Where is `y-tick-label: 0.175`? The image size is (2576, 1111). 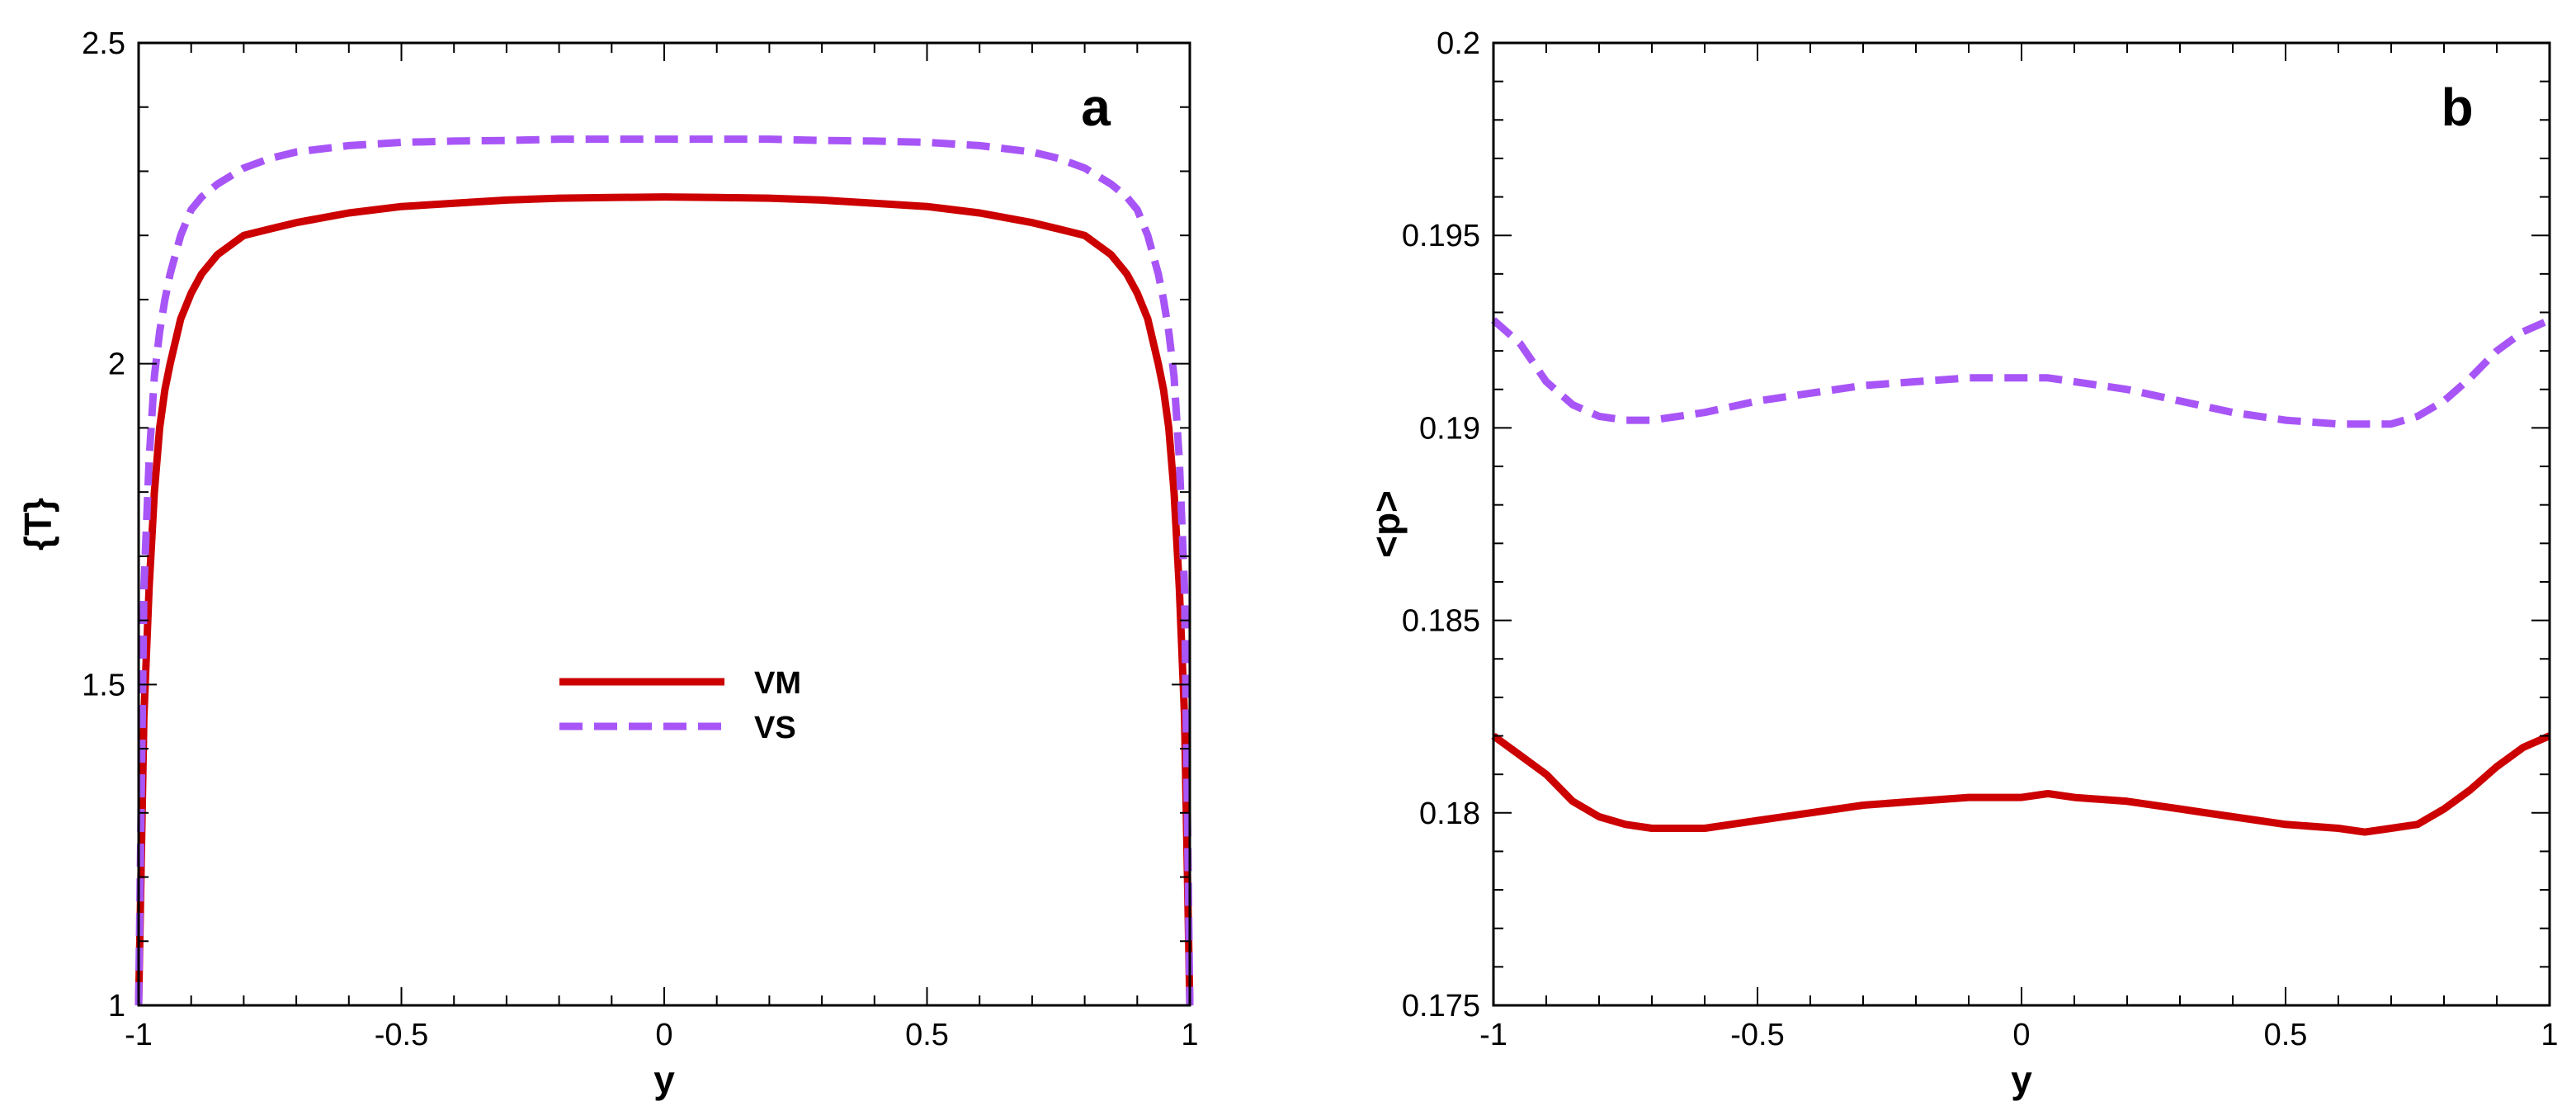
y-tick-label: 0.175 is located at coordinates (1441, 1006).